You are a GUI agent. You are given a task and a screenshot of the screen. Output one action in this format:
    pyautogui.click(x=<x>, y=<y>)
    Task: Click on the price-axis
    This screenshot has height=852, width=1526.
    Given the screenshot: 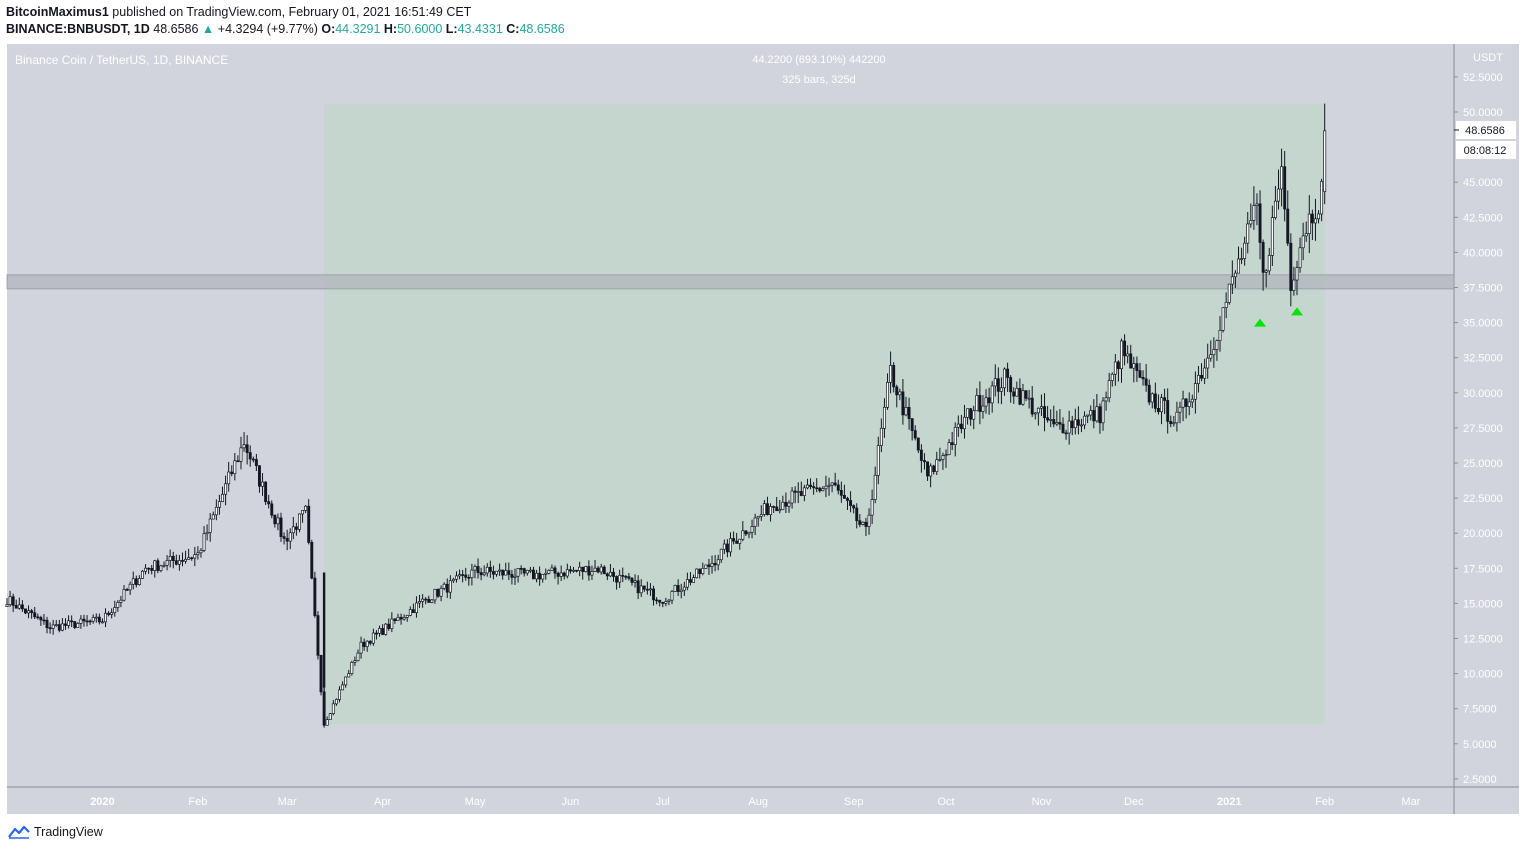 What is the action you would take?
    pyautogui.click(x=1486, y=429)
    